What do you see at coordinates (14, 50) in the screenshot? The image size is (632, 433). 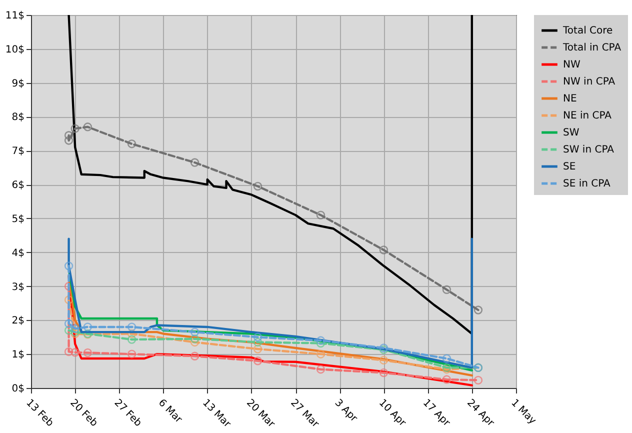 I see `y-tick-label: 10$` at bounding box center [14, 50].